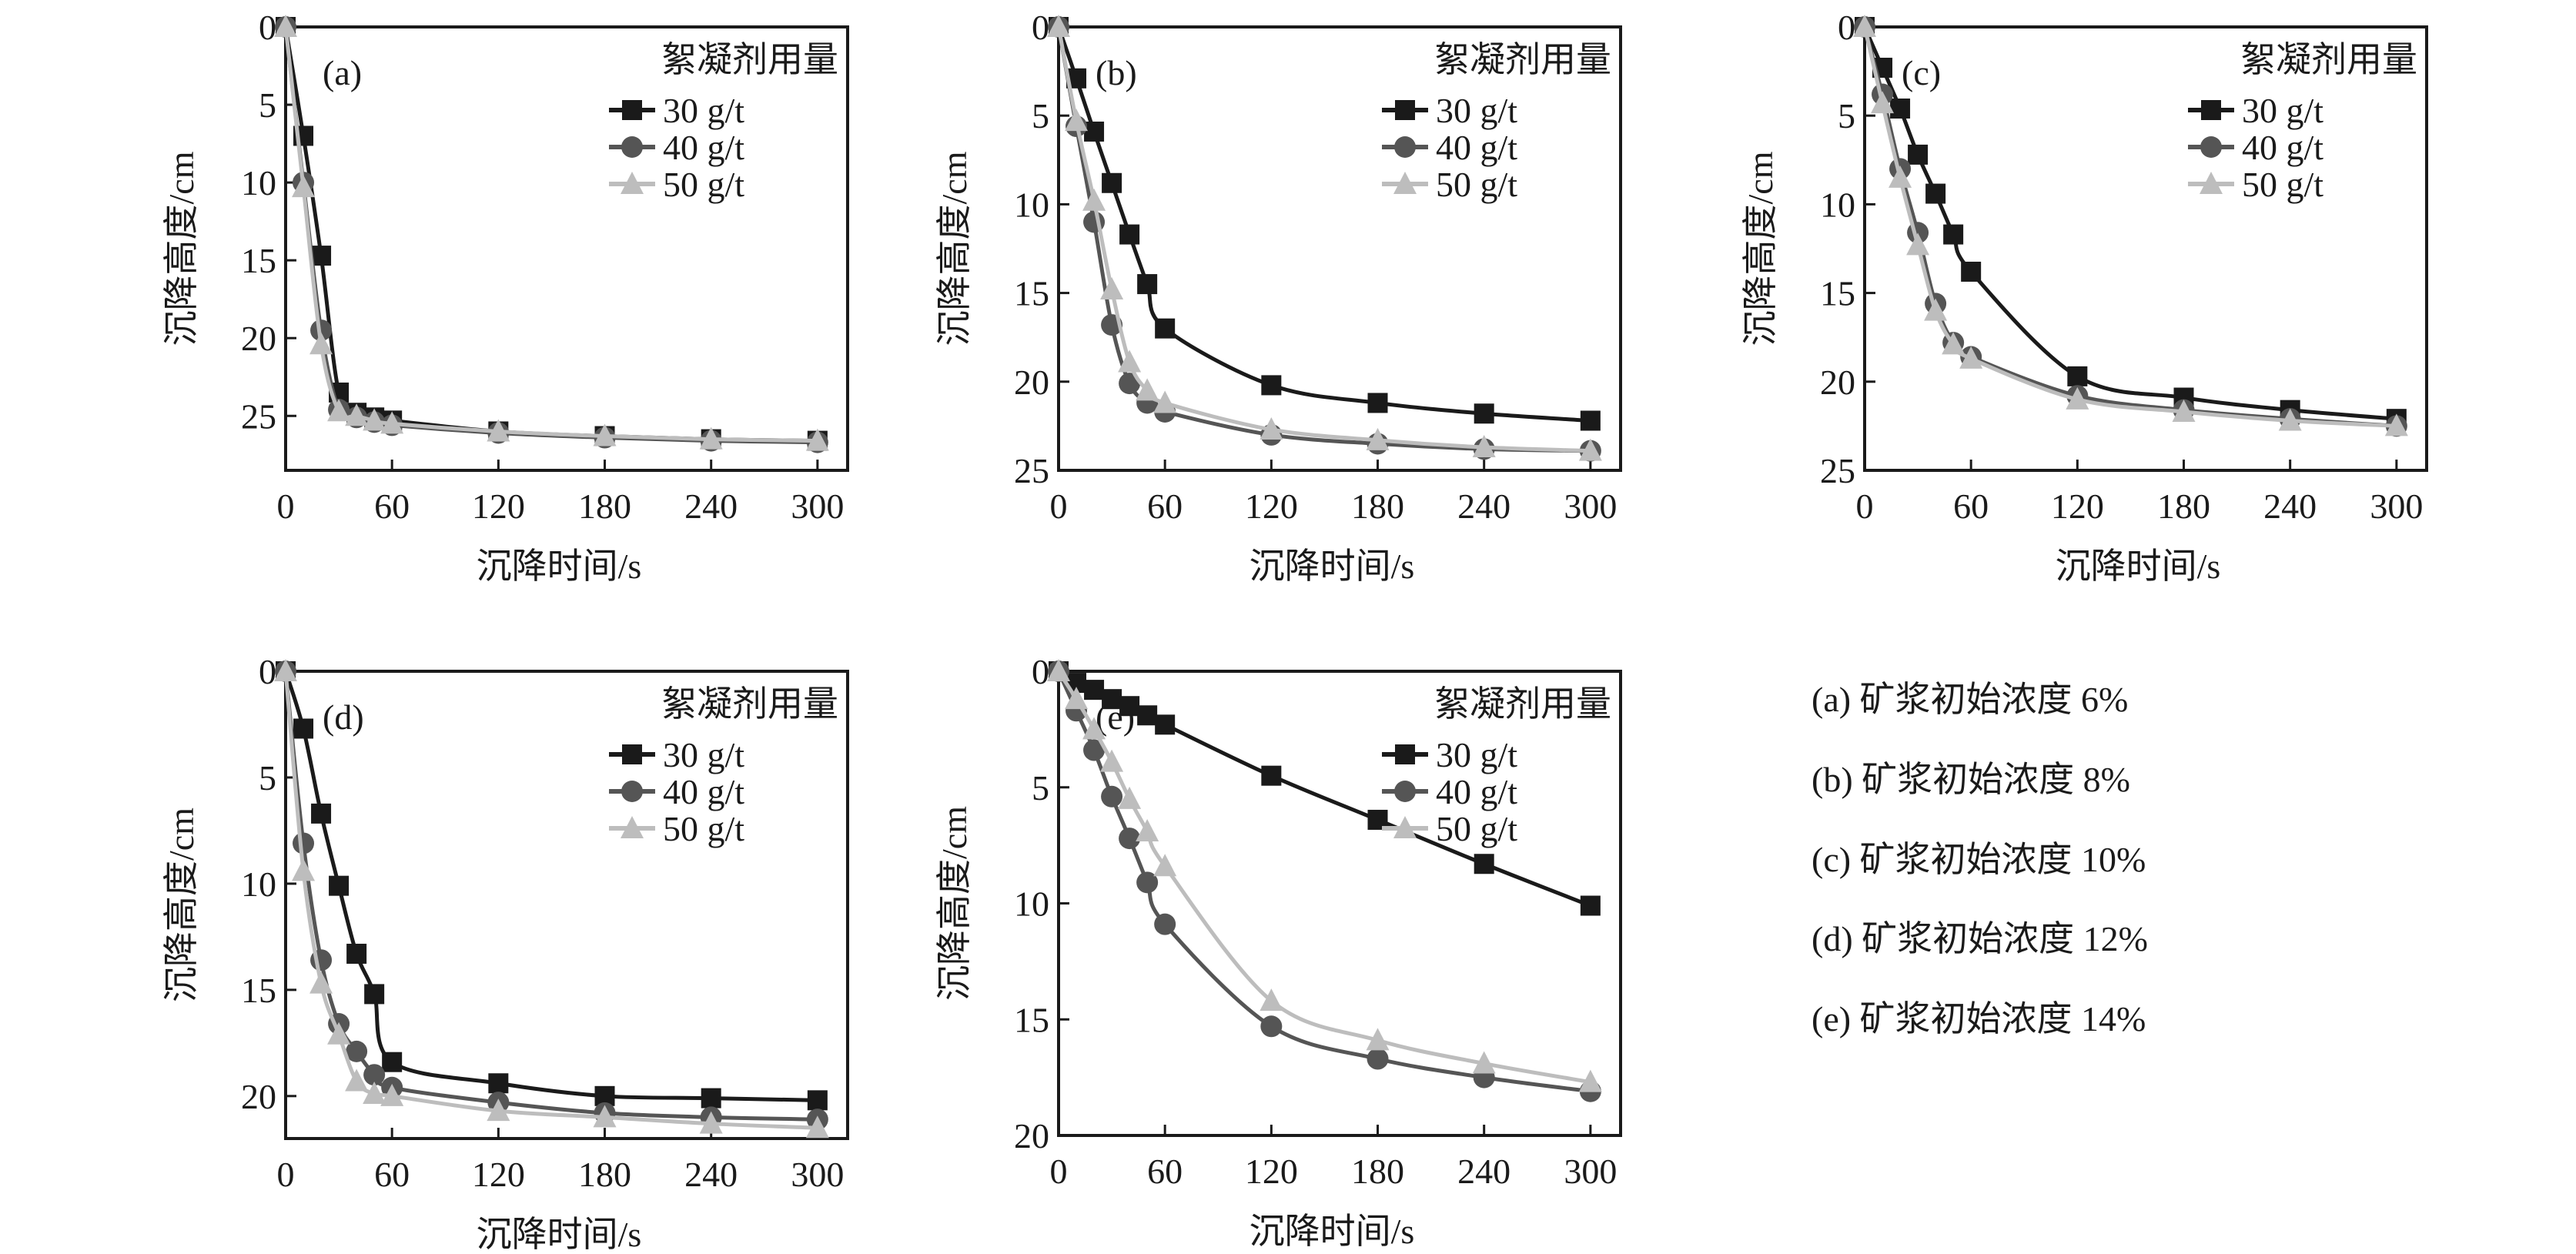  Describe the element at coordinates (1117, 72) in the screenshot. I see `panel-label: (b)` at that location.